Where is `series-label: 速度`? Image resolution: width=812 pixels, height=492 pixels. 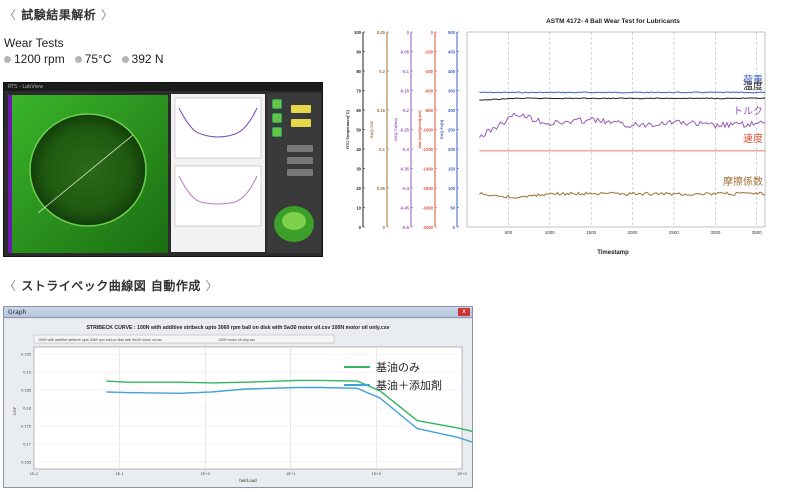
series-label: 速度 is located at coordinates (753, 138).